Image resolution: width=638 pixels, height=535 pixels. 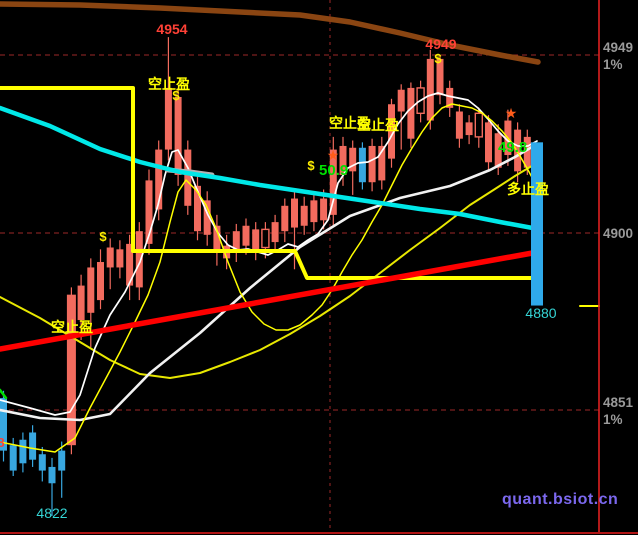 What do you see at coordinates (512, 147) in the screenshot?
I see `indicator-value-49-8: 49.8` at bounding box center [512, 147].